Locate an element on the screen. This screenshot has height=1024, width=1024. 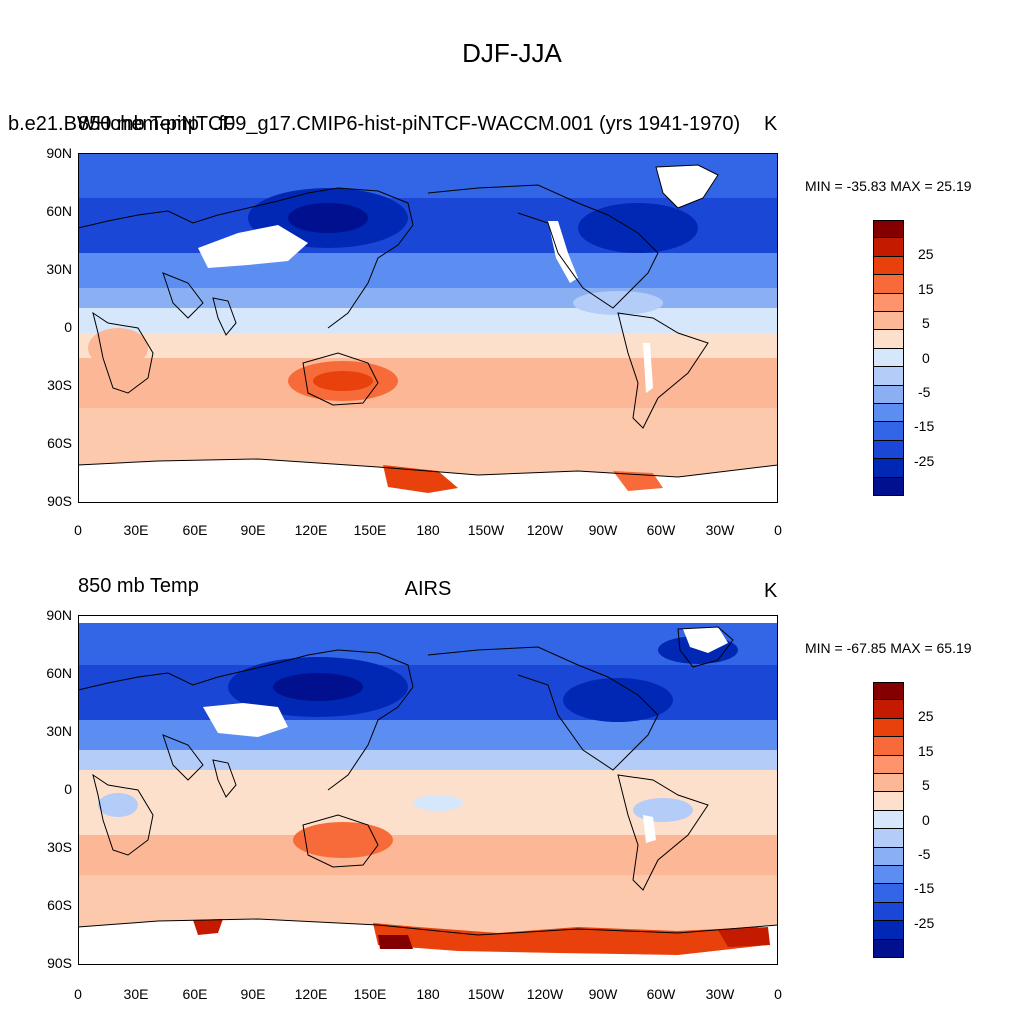
panel2-xtick-120w: 120W is located at coordinates (545, 994).